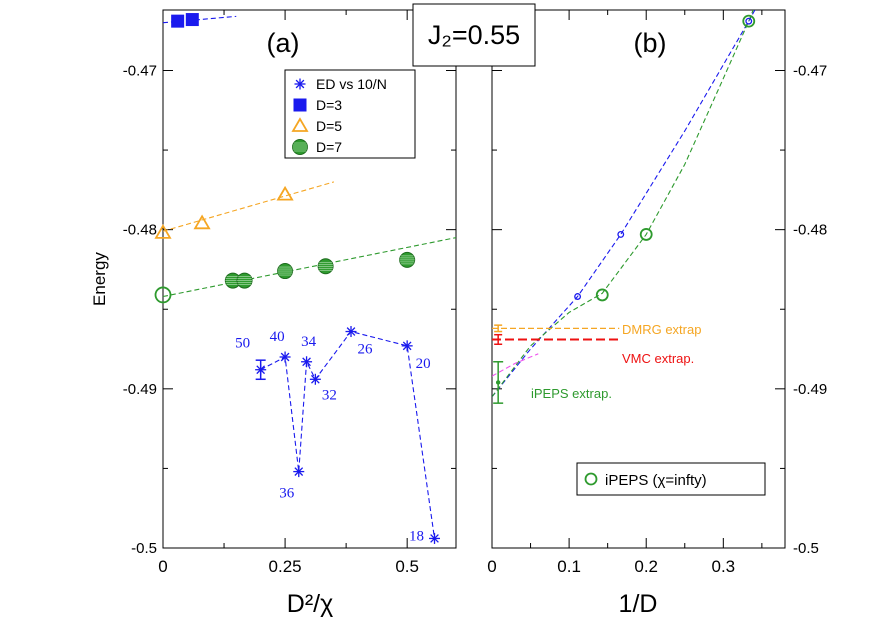  I want to click on legend-b-label: iPEPS (χ=infty), so click(656, 480).